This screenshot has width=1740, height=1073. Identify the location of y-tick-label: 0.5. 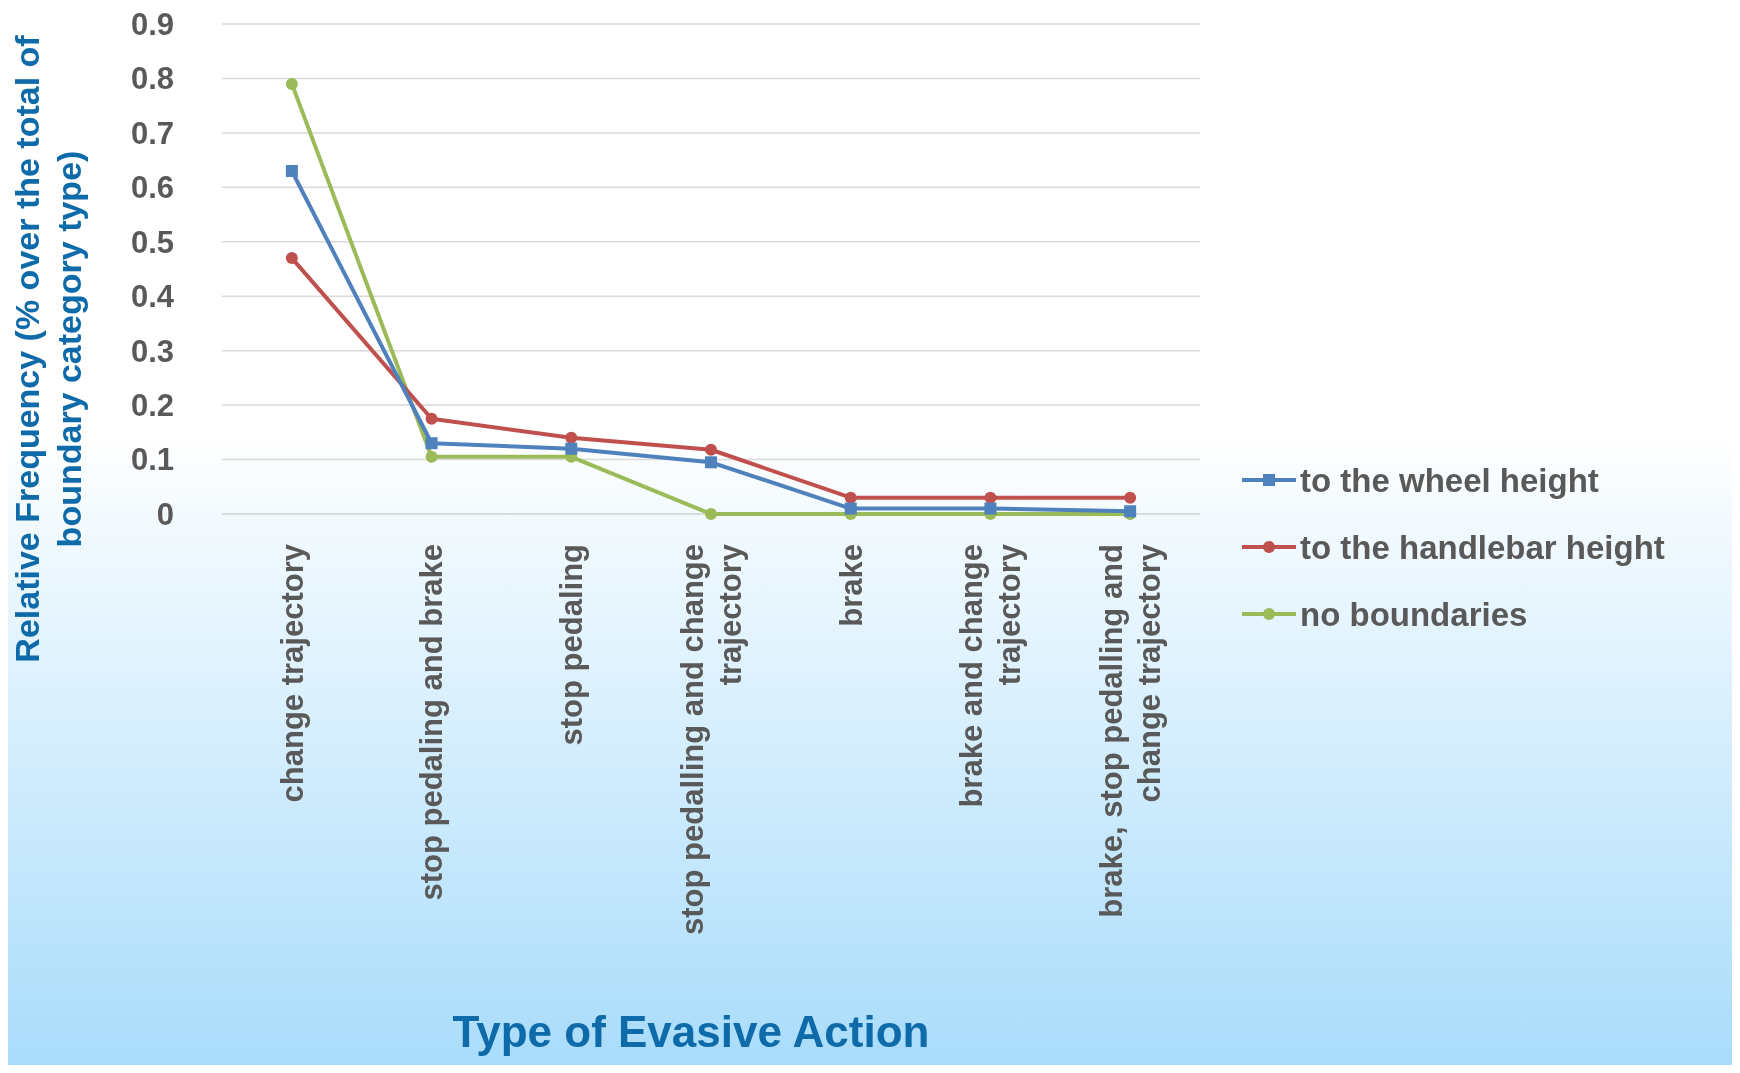
(152, 242).